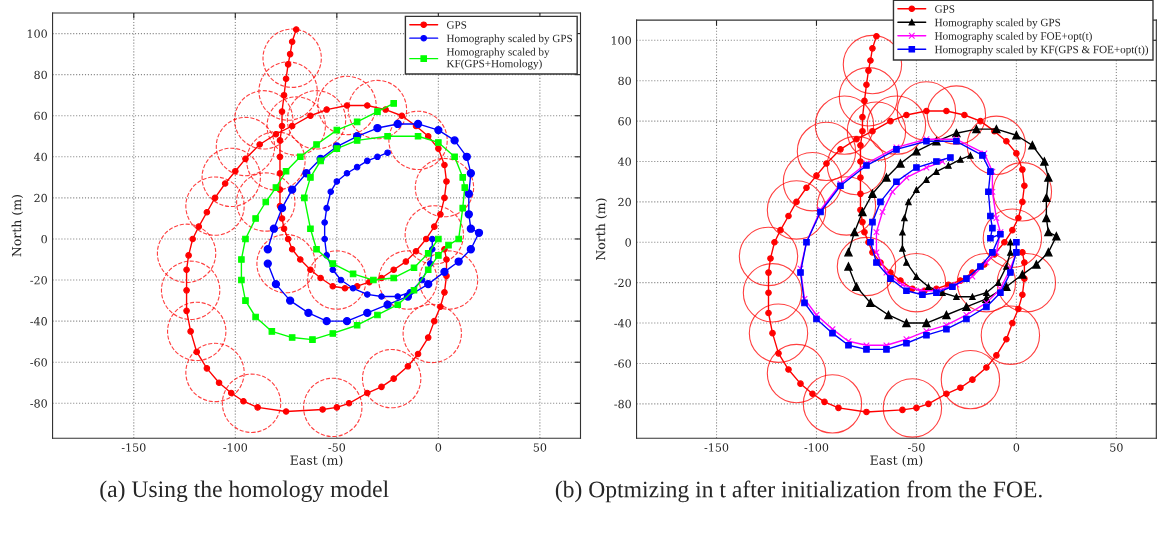 This screenshot has height=543, width=1168. I want to click on legend-label: Homography scaled by KF(GPS & FOE+opt(t)), so click(1041, 50).